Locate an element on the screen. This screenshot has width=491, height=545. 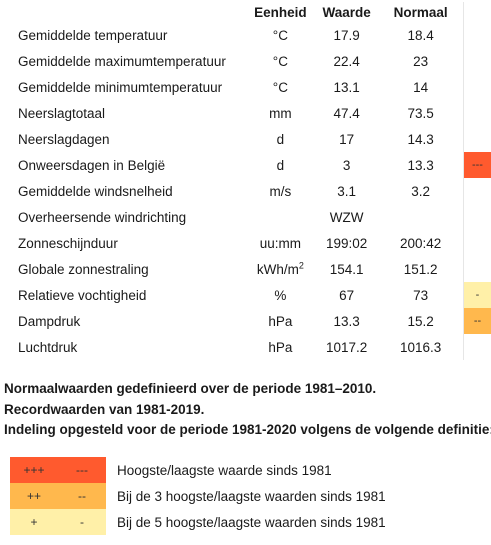
row-value: 199:02 is located at coordinates (347, 243).